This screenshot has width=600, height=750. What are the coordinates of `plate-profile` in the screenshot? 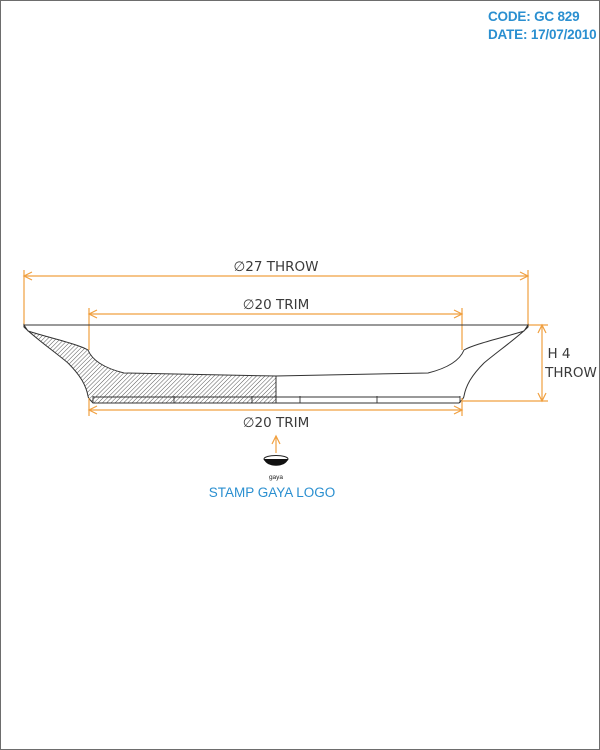 It's located at (276, 363).